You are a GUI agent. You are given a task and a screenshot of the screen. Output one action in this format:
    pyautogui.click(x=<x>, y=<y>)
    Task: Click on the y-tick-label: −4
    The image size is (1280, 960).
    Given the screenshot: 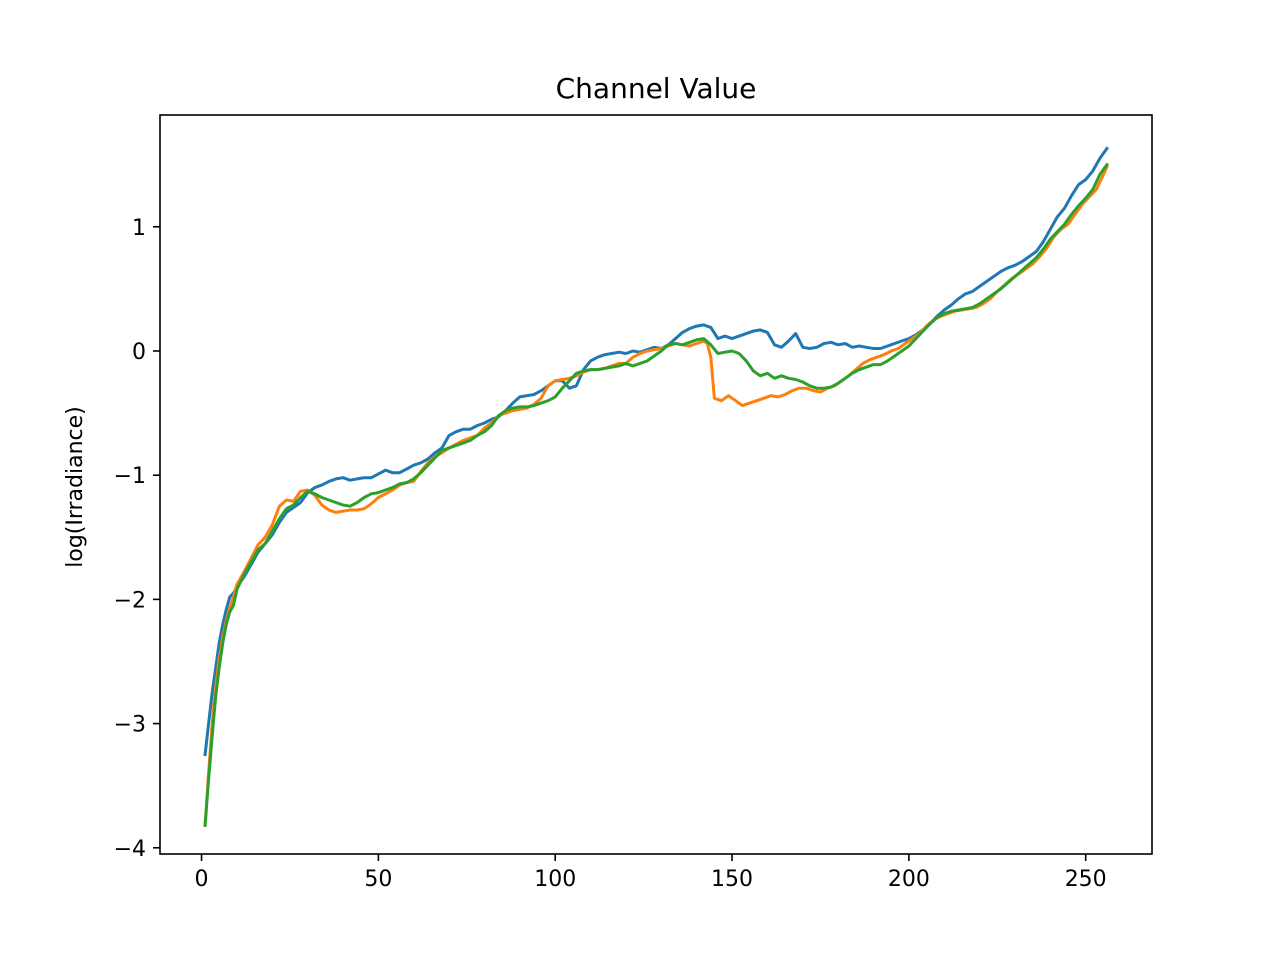 What is the action you would take?
    pyautogui.click(x=130, y=849)
    